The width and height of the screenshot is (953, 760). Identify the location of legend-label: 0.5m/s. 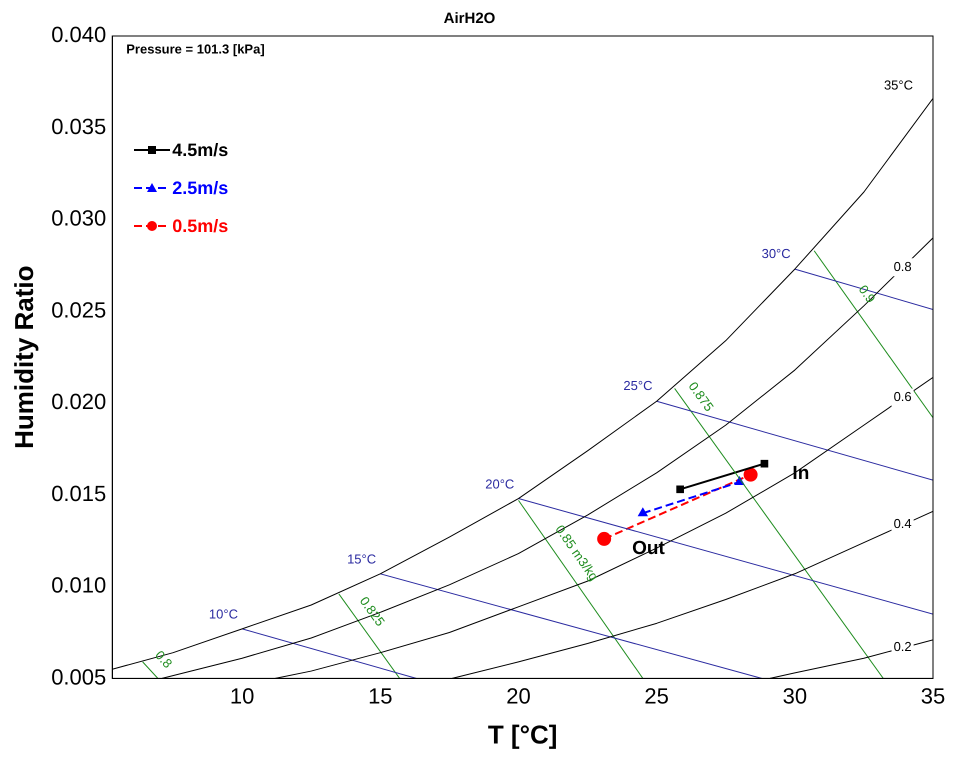
(200, 226).